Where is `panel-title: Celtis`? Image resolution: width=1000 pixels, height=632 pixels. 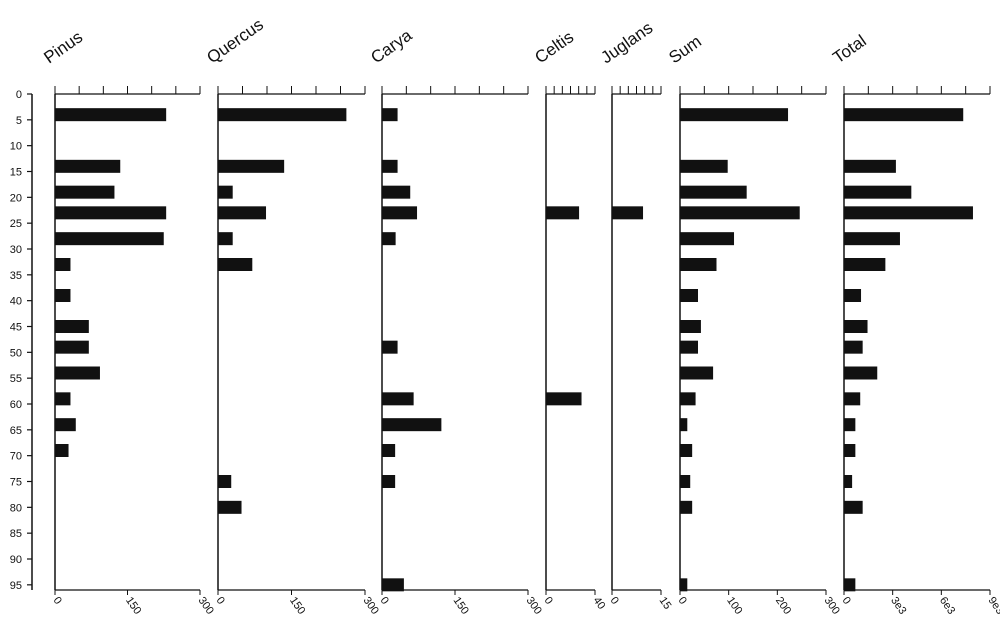 panel-title: Celtis is located at coordinates (554, 47).